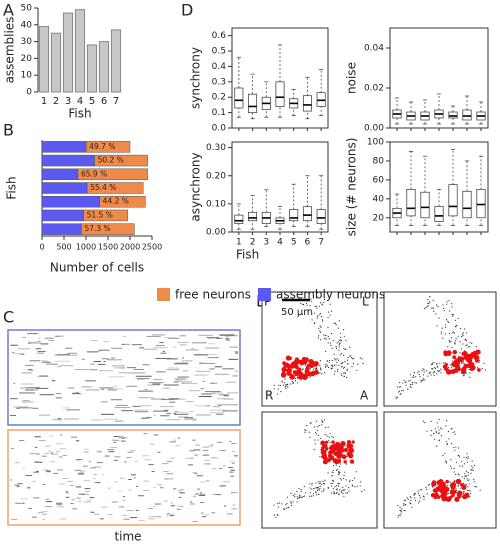 The image size is (500, 544). I want to click on bar-segment, so click(112, 174).